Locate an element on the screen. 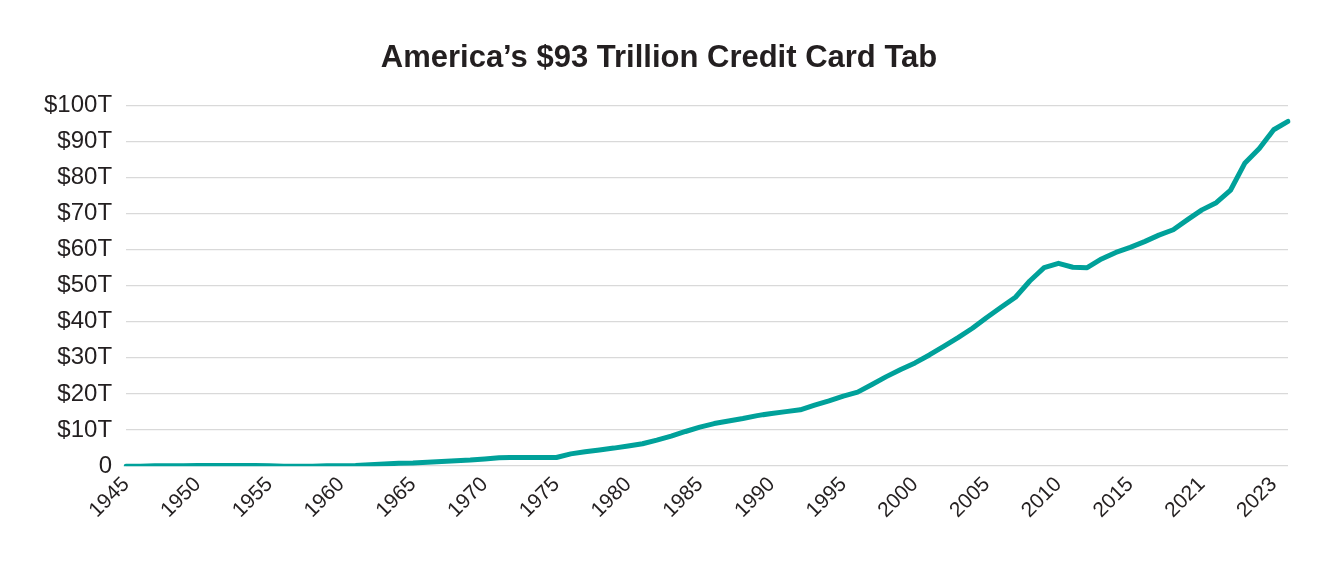  y-tick-label: $80T is located at coordinates (85, 176).